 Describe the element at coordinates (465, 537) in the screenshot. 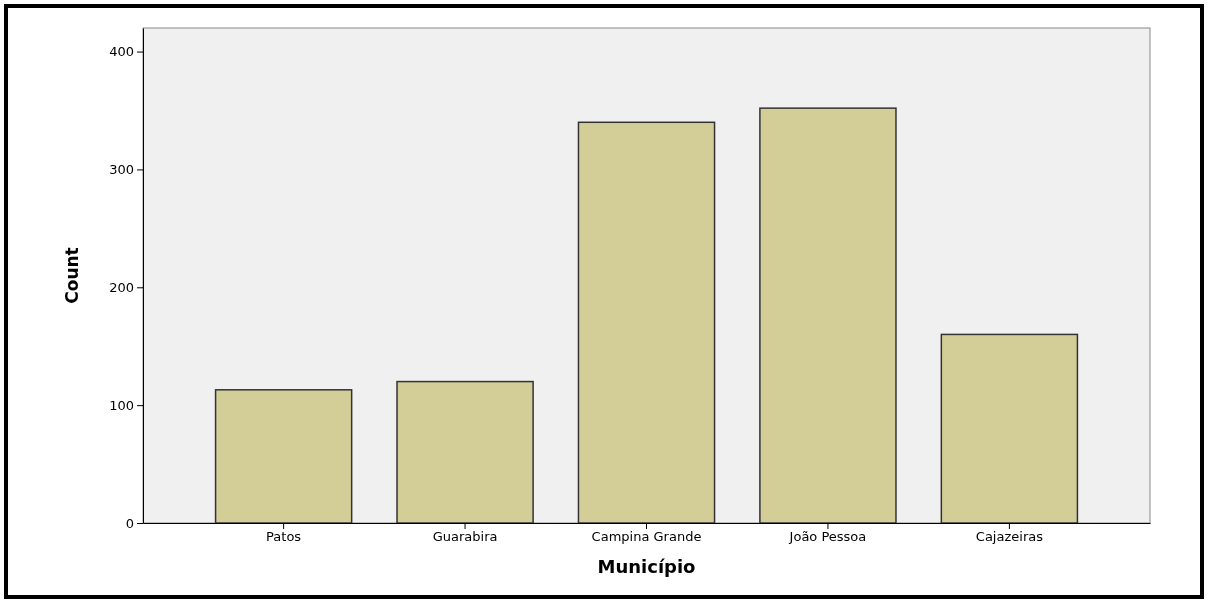

I see `x-tick-label: Guarabira` at that location.